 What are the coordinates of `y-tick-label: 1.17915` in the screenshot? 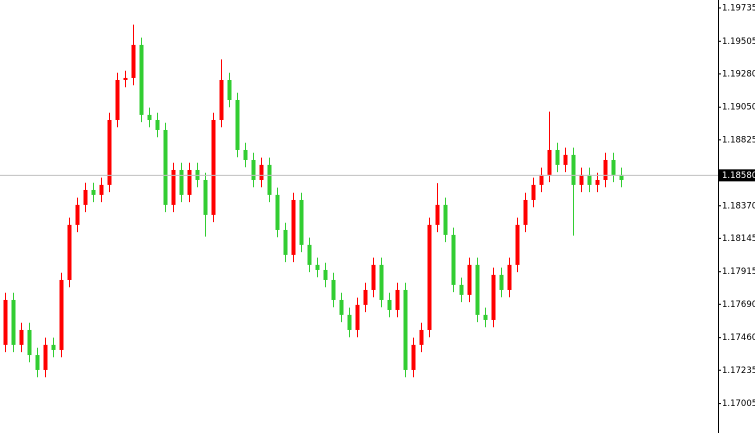 It's located at (738, 272).